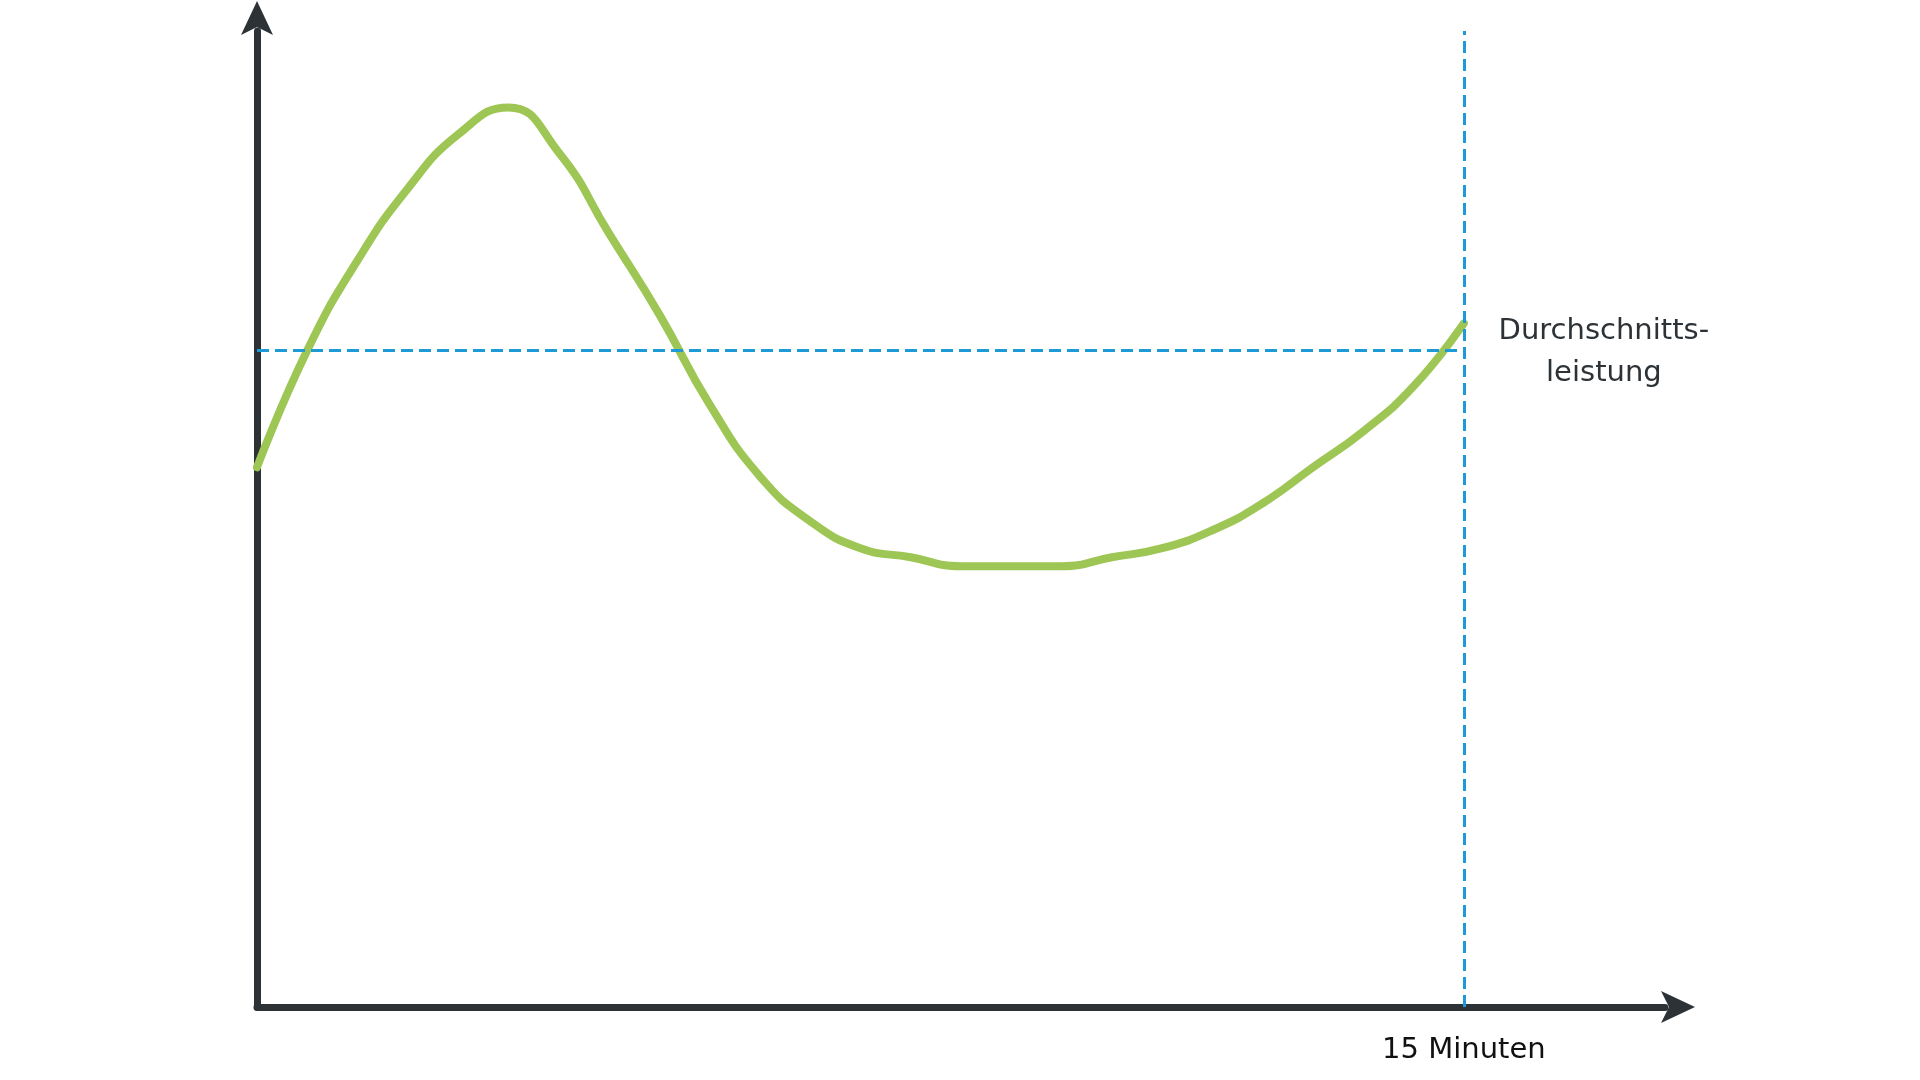  I want to click on ref-line-label: Durchschnitts- leistung, so click(1604, 350).